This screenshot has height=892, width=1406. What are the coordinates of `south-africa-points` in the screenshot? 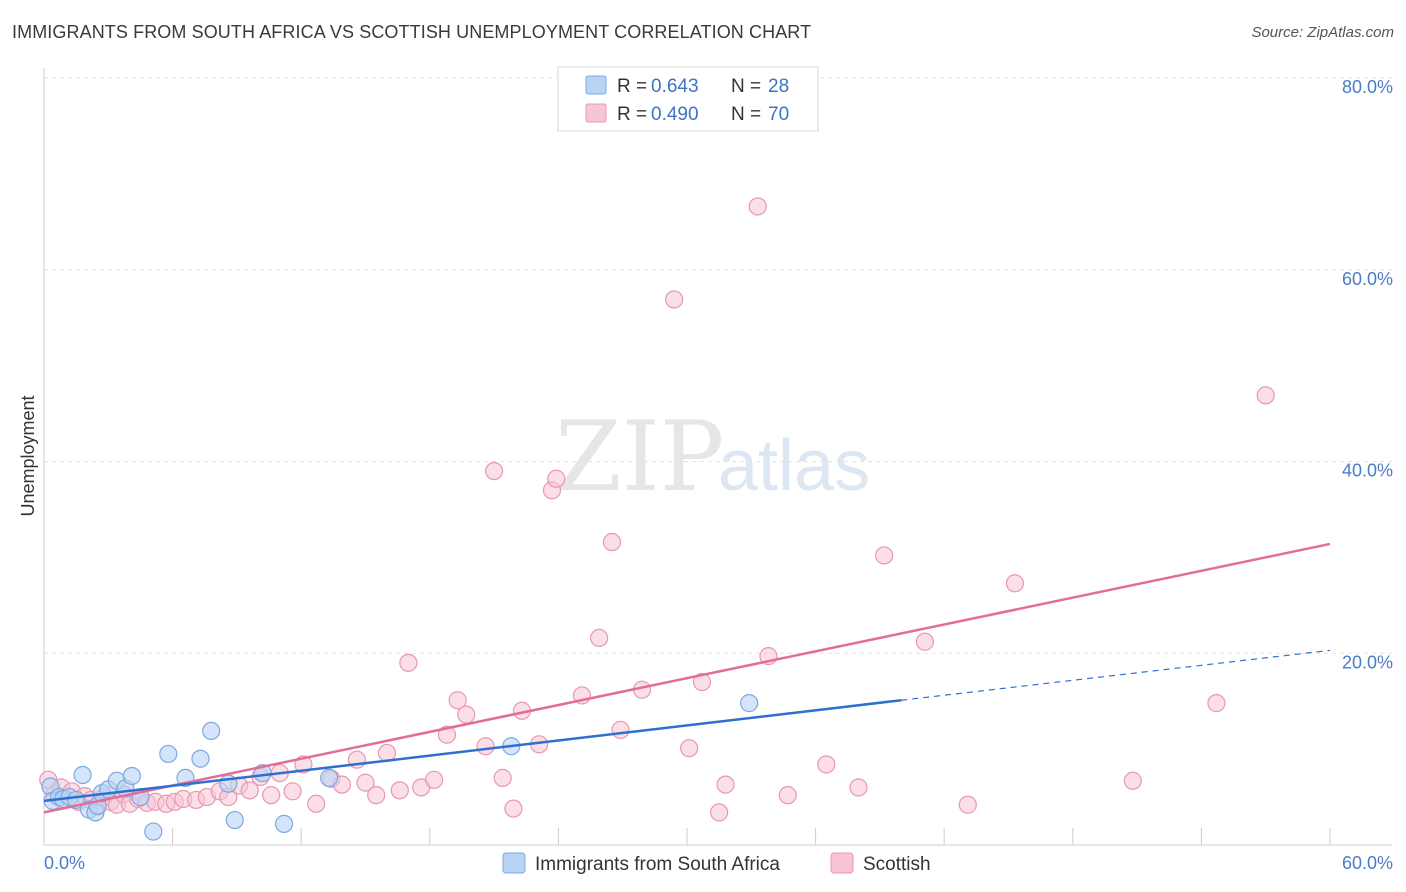 It's located at (400, 767).